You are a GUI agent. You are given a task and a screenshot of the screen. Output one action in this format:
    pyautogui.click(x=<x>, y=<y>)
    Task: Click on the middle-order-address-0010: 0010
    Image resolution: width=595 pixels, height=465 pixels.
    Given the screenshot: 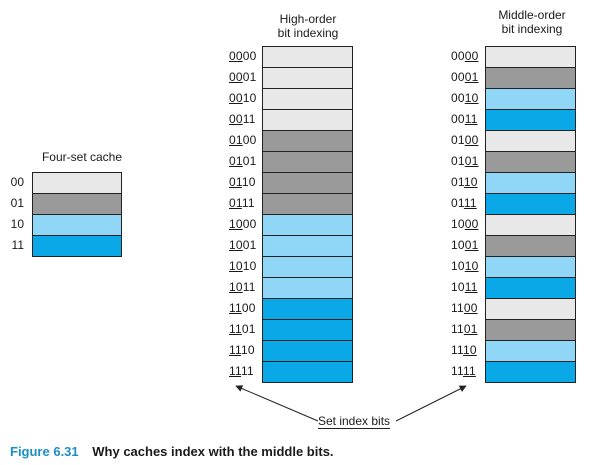 What is the action you would take?
    pyautogui.click(x=465, y=98)
    